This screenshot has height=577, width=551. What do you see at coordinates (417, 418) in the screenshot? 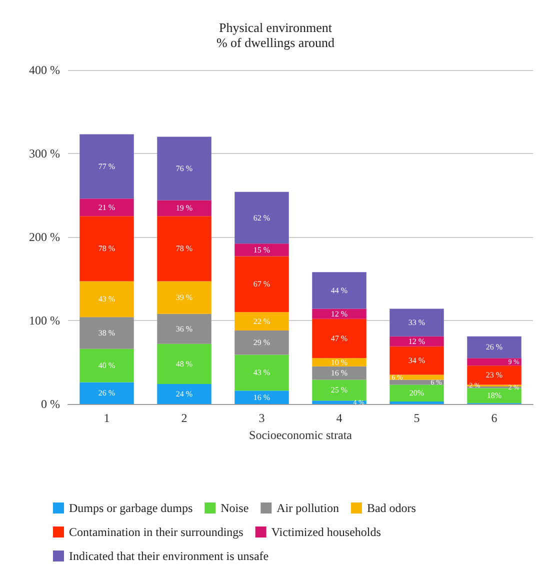
I see `x-tick-label: 5` at bounding box center [417, 418].